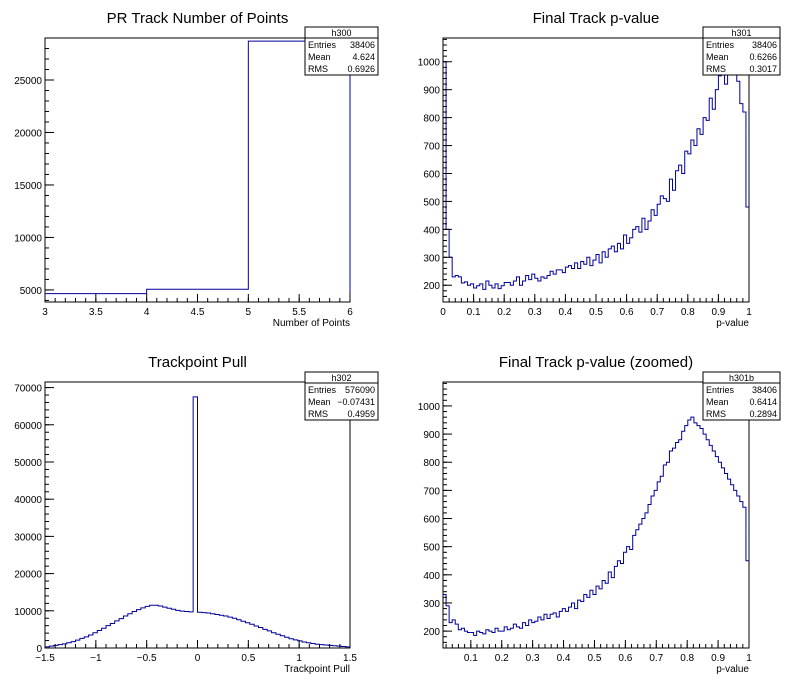 The image size is (796, 690). Describe the element at coordinates (341, 51) in the screenshot. I see `stats-box: h300 Entries 38406 Mean 4.624 RMS 0.6926` at that location.